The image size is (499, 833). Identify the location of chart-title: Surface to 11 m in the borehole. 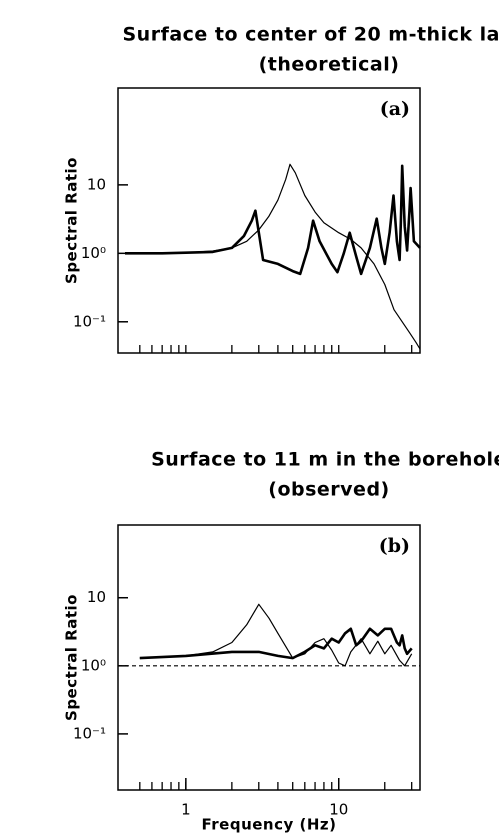
(325, 460).